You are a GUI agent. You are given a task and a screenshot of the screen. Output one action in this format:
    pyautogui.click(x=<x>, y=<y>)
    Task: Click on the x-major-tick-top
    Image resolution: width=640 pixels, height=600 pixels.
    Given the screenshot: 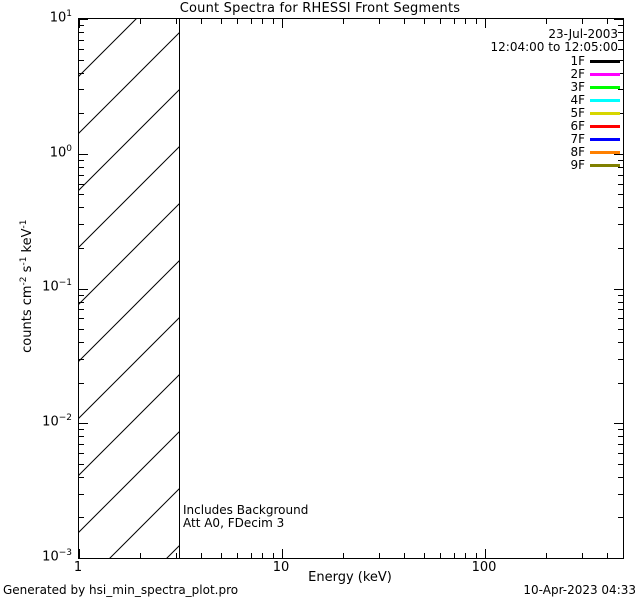 What is the action you would take?
    pyautogui.click(x=282, y=23)
    